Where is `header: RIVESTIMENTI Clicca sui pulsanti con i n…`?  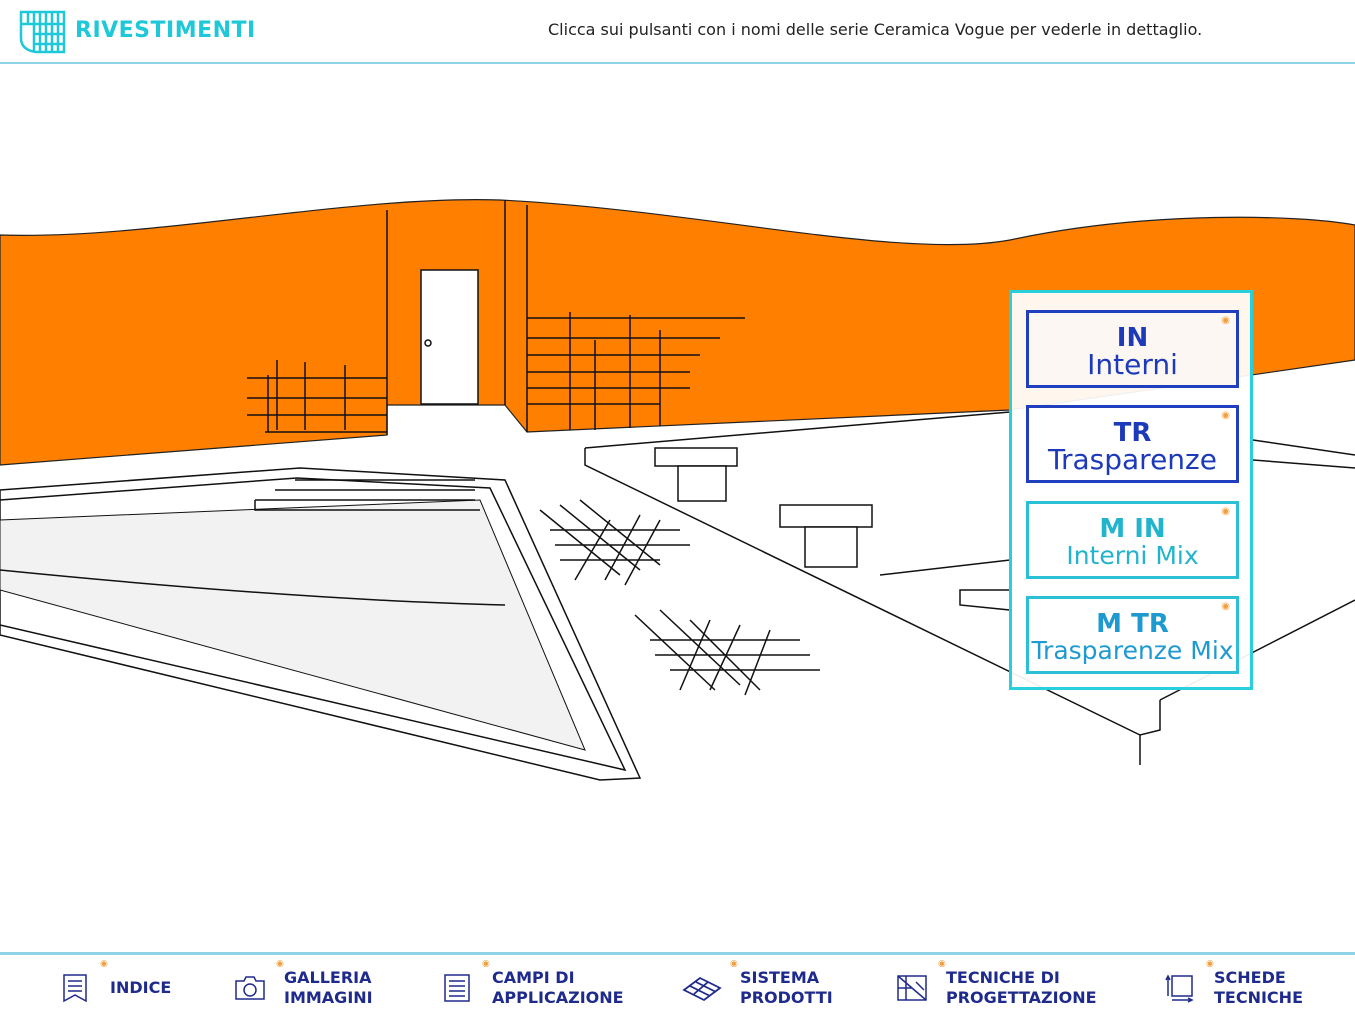
header: RIVESTIMENTI Clicca sui pulsanti con i n… is located at coordinates (677, 32).